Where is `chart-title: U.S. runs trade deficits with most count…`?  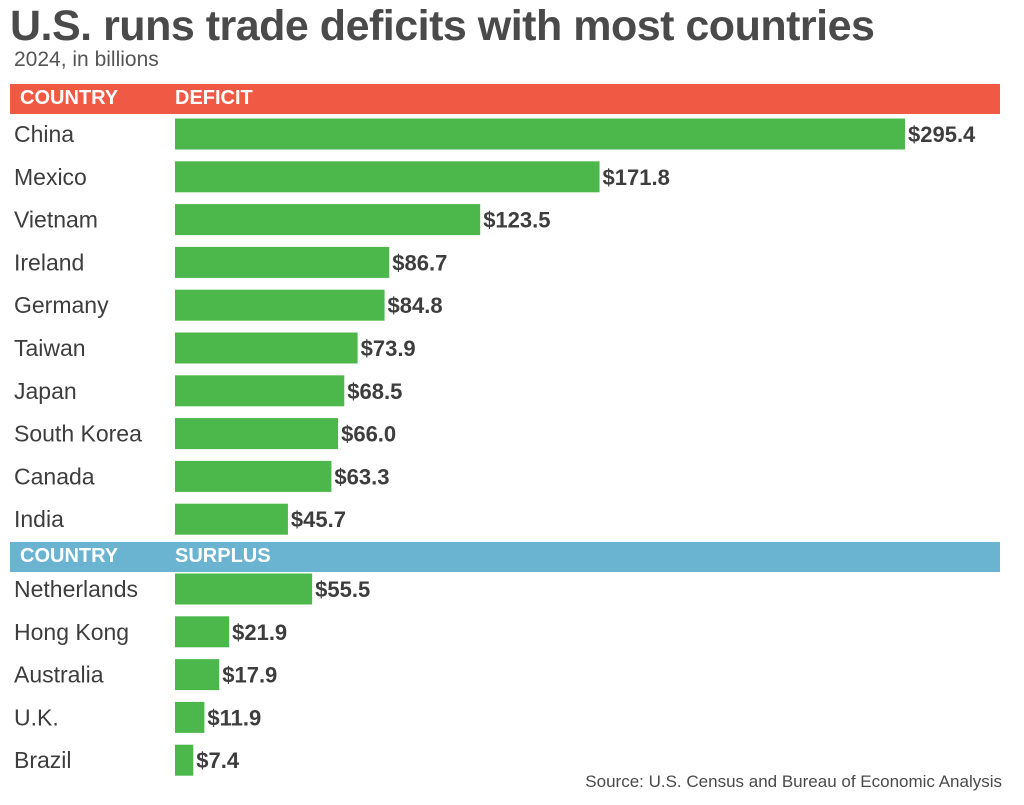
chart-title: U.S. runs trade deficits with most count… is located at coordinates (442, 26).